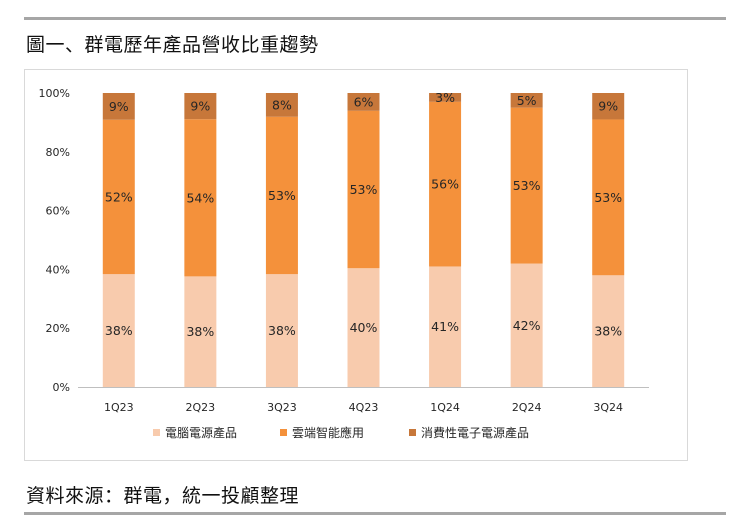  Describe the element at coordinates (172, 45) in the screenshot. I see `figure-title: 圖一、群電歷年產品營收比重趨勢` at that location.